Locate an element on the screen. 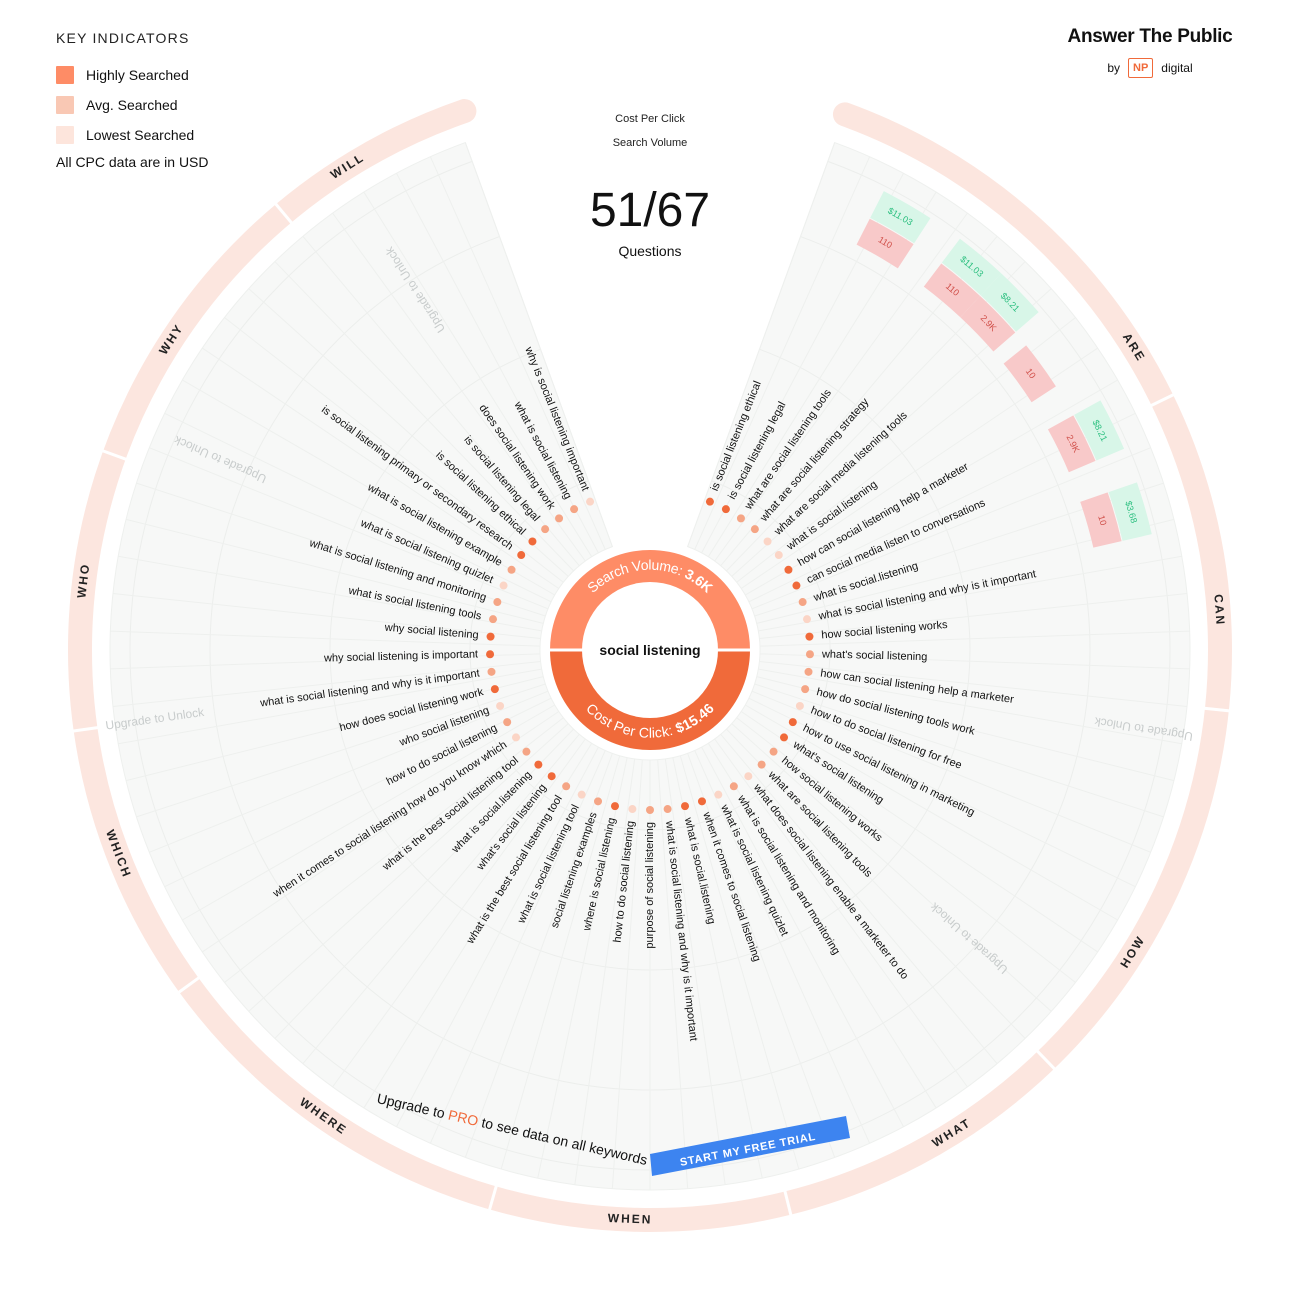 This screenshot has width=1300, height=1300. legend-swatch-avg is located at coordinates (65, 105).